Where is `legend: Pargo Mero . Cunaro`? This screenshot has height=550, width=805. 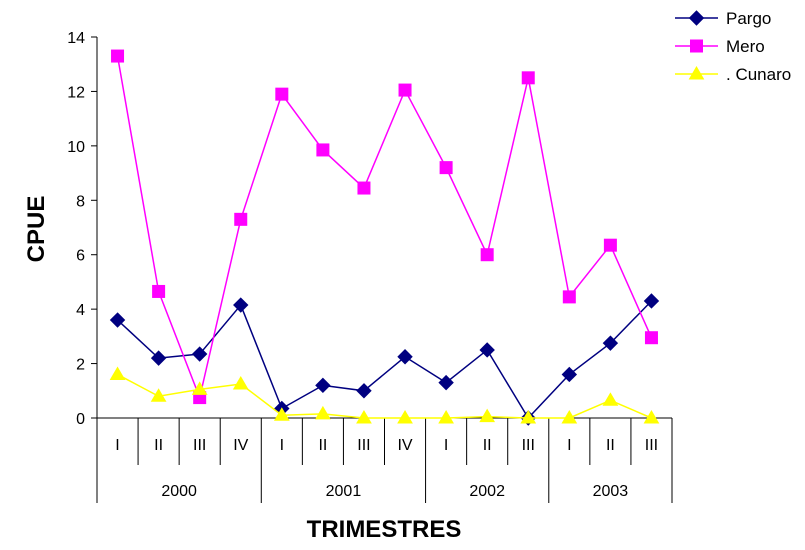
legend: Pargo Mero . Cunaro is located at coordinates (733, 46).